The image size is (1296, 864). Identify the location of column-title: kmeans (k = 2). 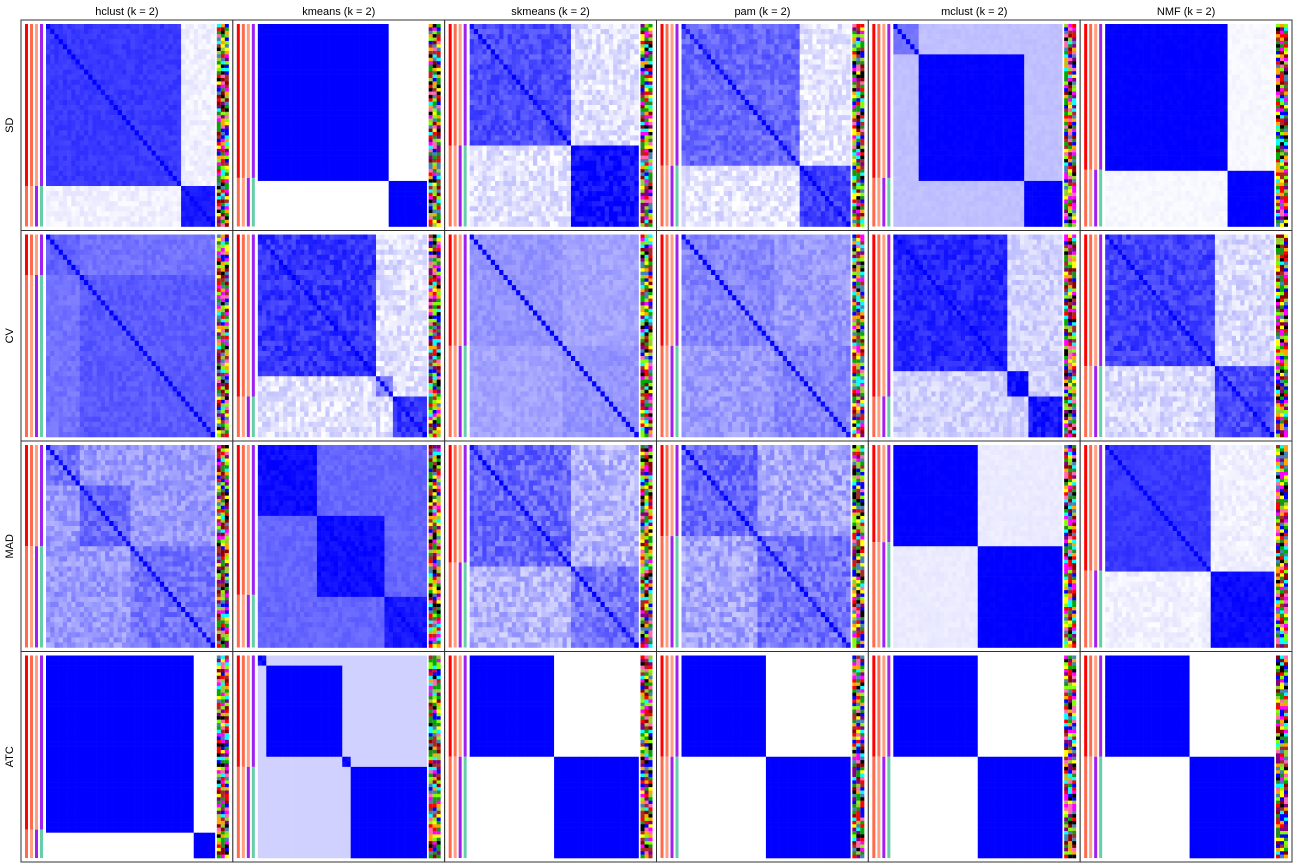
(338, 12).